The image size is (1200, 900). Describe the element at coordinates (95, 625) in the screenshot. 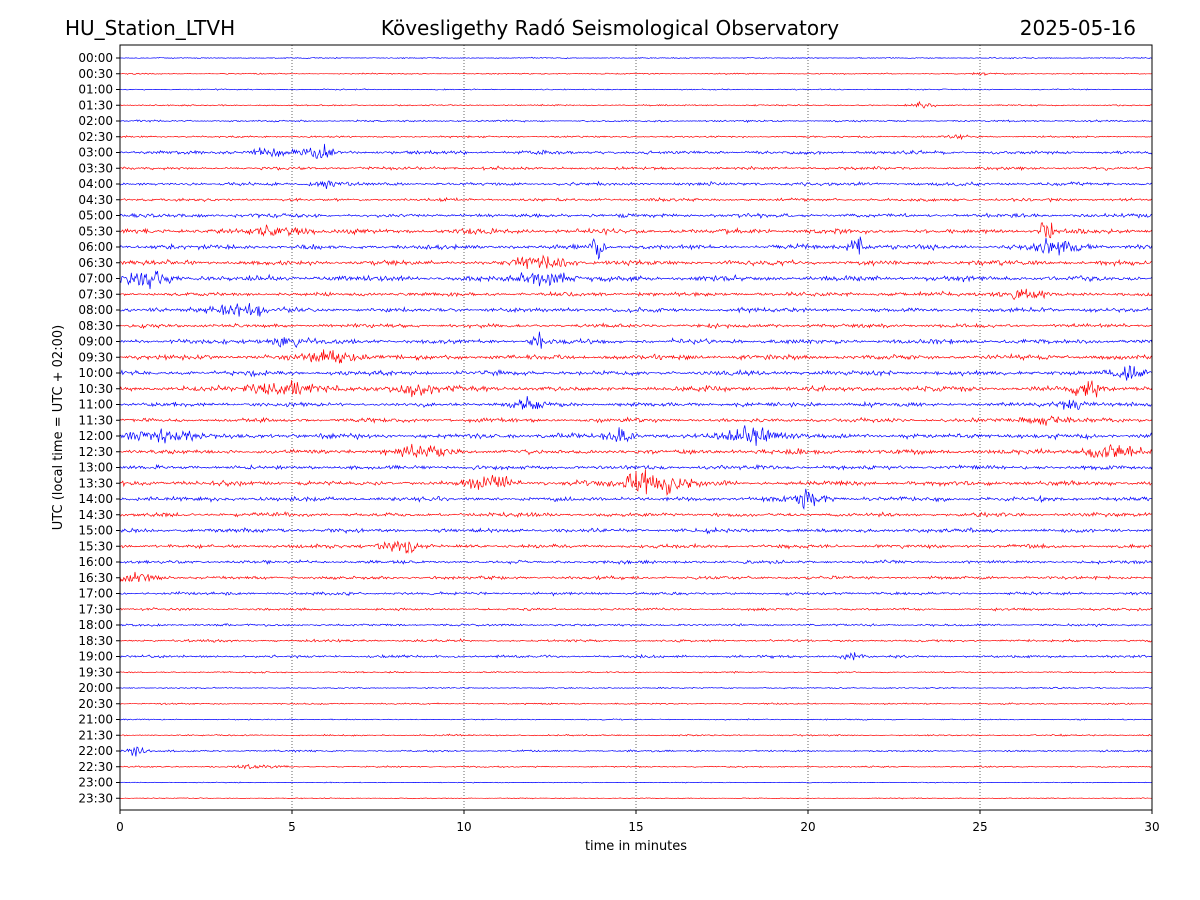

I see `y-tick-label-36: 18:00` at that location.